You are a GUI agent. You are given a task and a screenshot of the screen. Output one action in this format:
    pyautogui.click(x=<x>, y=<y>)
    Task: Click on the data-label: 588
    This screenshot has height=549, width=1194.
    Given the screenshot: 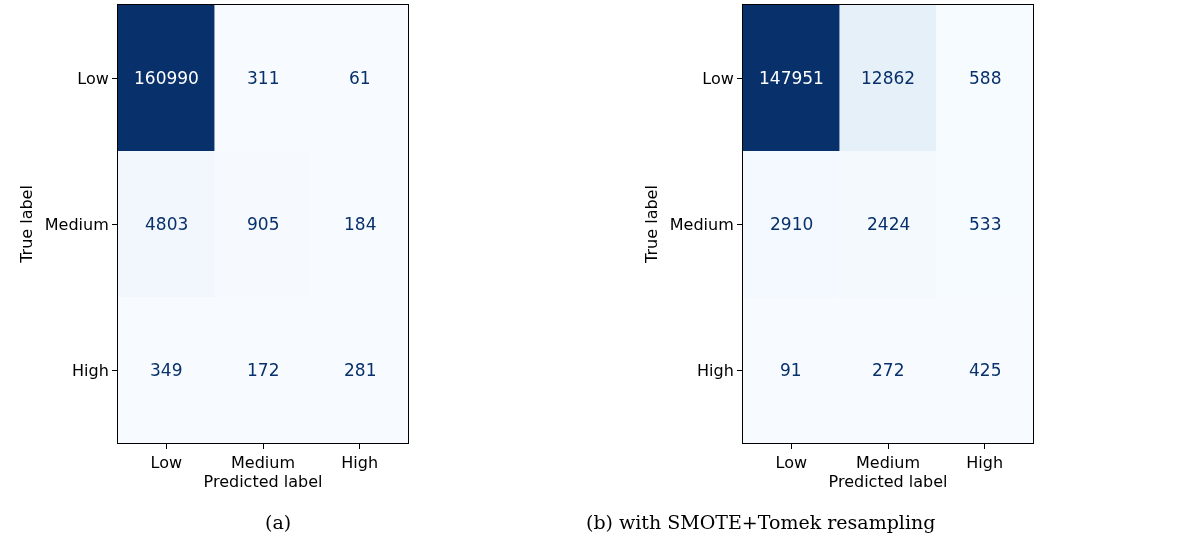 What is the action you would take?
    pyautogui.click(x=985, y=78)
    